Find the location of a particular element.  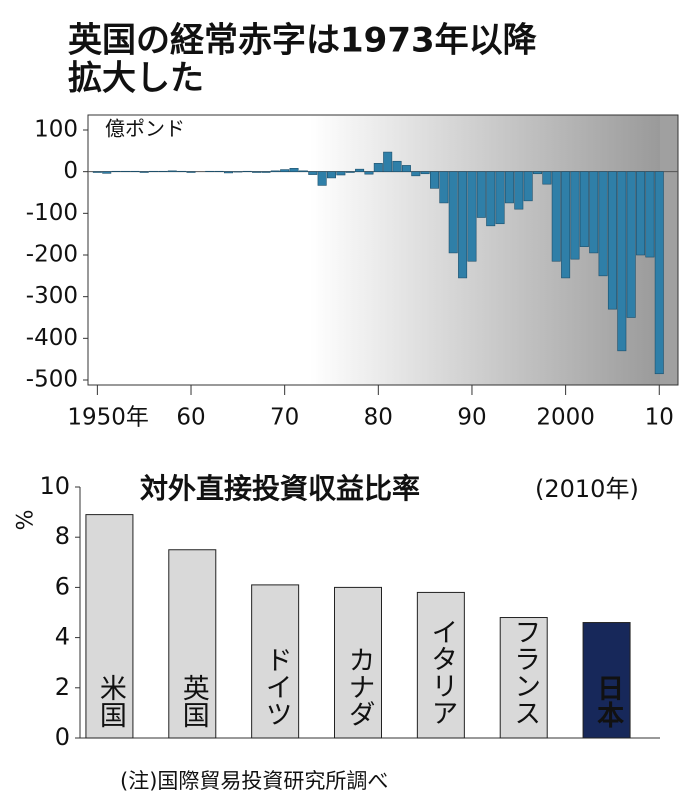

x-tick-label: 10 is located at coordinates (659, 418).